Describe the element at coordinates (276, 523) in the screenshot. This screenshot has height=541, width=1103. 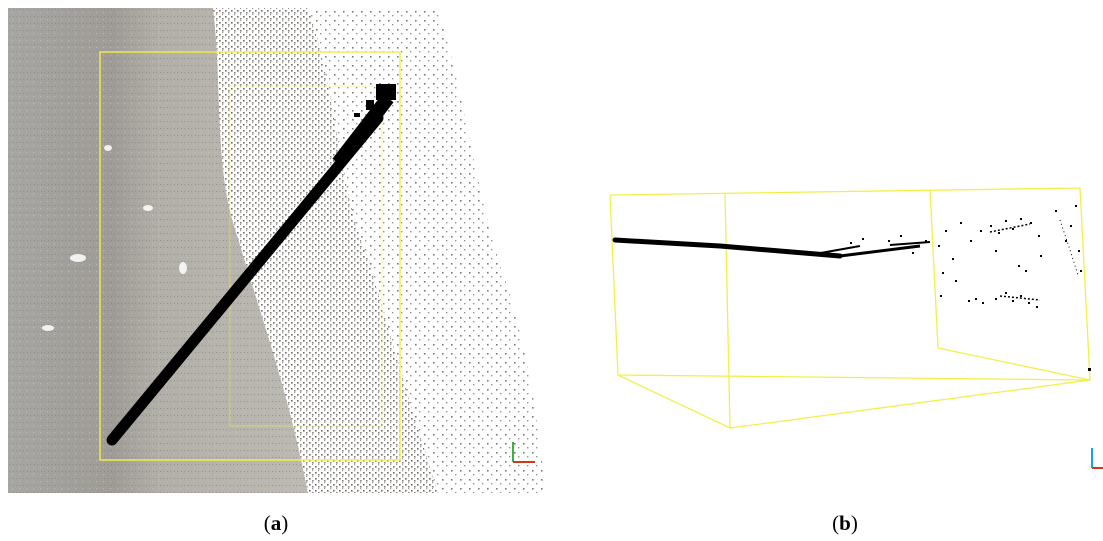
I see `panel-a-caption: (a)` at that location.